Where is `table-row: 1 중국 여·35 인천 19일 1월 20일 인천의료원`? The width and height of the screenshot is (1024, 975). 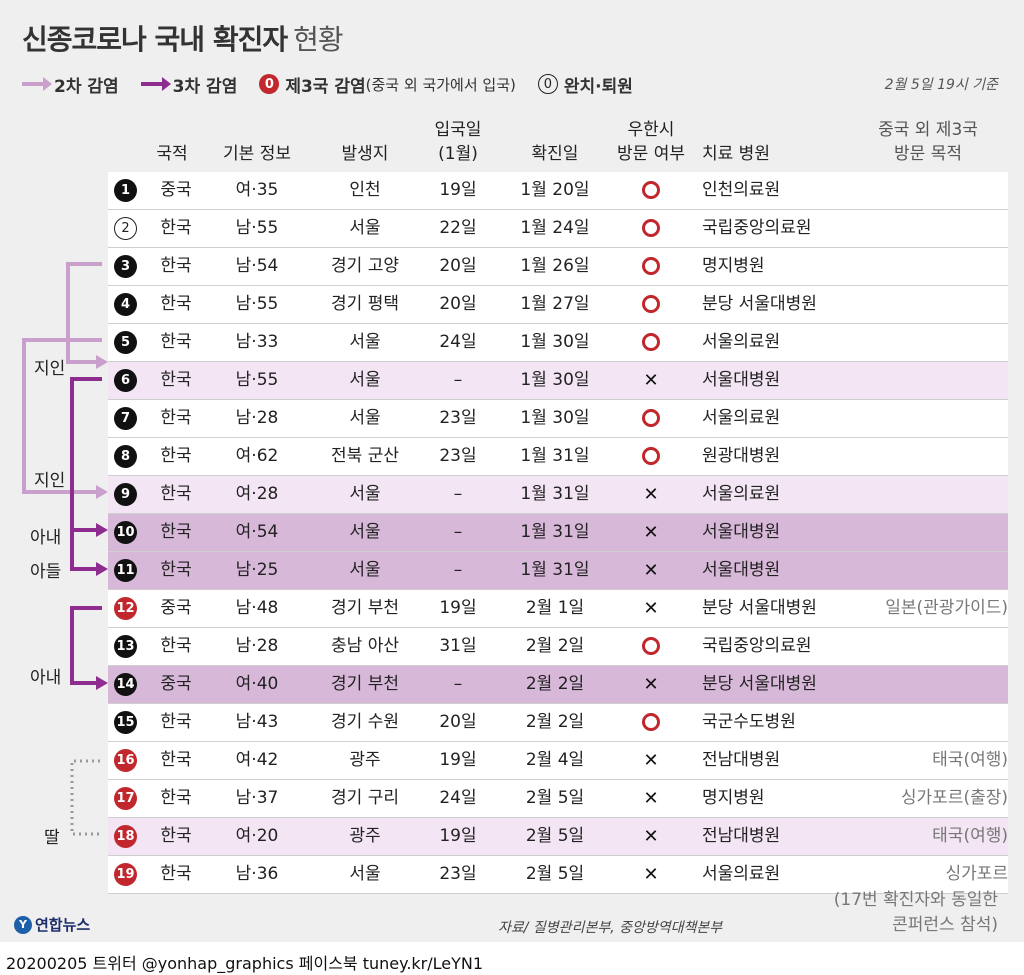
table-row: 1 중국 여·35 인천 19일 1월 20일 인천의료원 is located at coordinates (558, 191).